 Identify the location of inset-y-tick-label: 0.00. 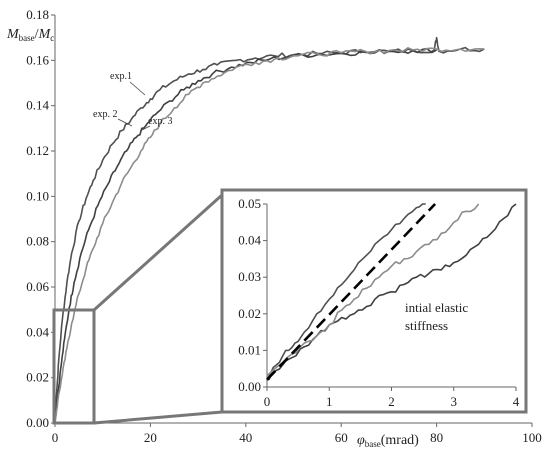
(249, 386).